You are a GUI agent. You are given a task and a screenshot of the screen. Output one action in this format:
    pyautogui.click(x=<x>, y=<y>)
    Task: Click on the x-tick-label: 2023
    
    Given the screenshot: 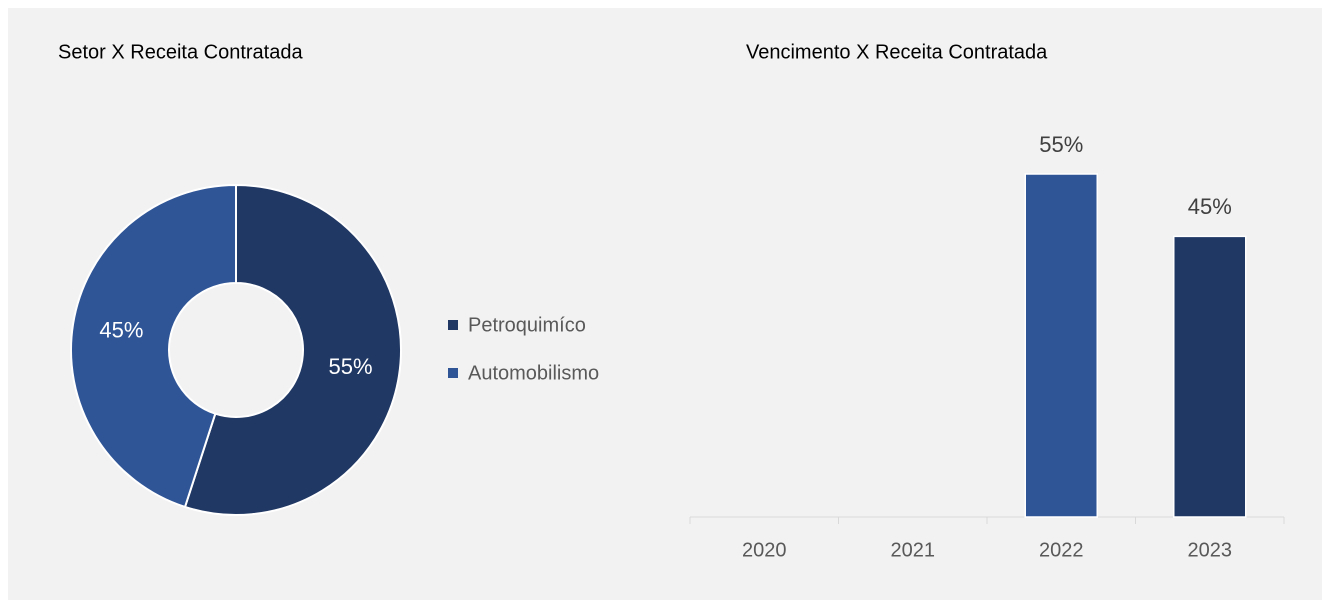 What is the action you would take?
    pyautogui.click(x=1210, y=550)
    